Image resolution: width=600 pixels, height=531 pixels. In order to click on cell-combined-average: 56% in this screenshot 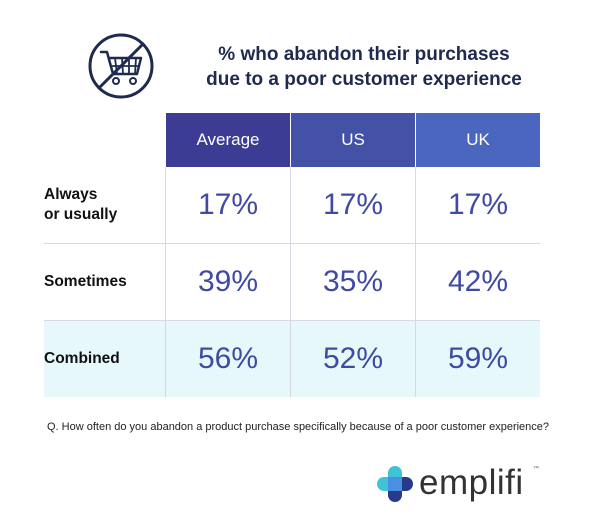, I will do `click(228, 358)`.